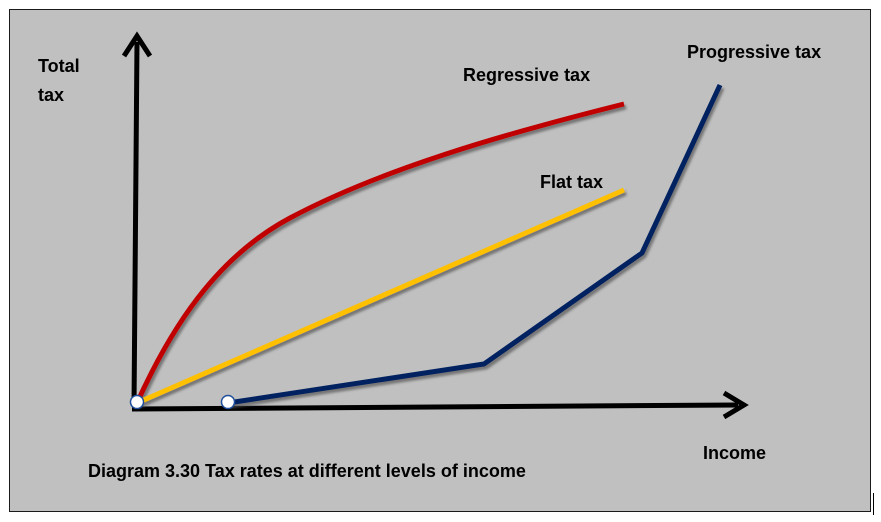 This screenshot has width=881, height=522. What do you see at coordinates (754, 52) in the screenshot?
I see `progressive-tax-label: Progressive tax` at bounding box center [754, 52].